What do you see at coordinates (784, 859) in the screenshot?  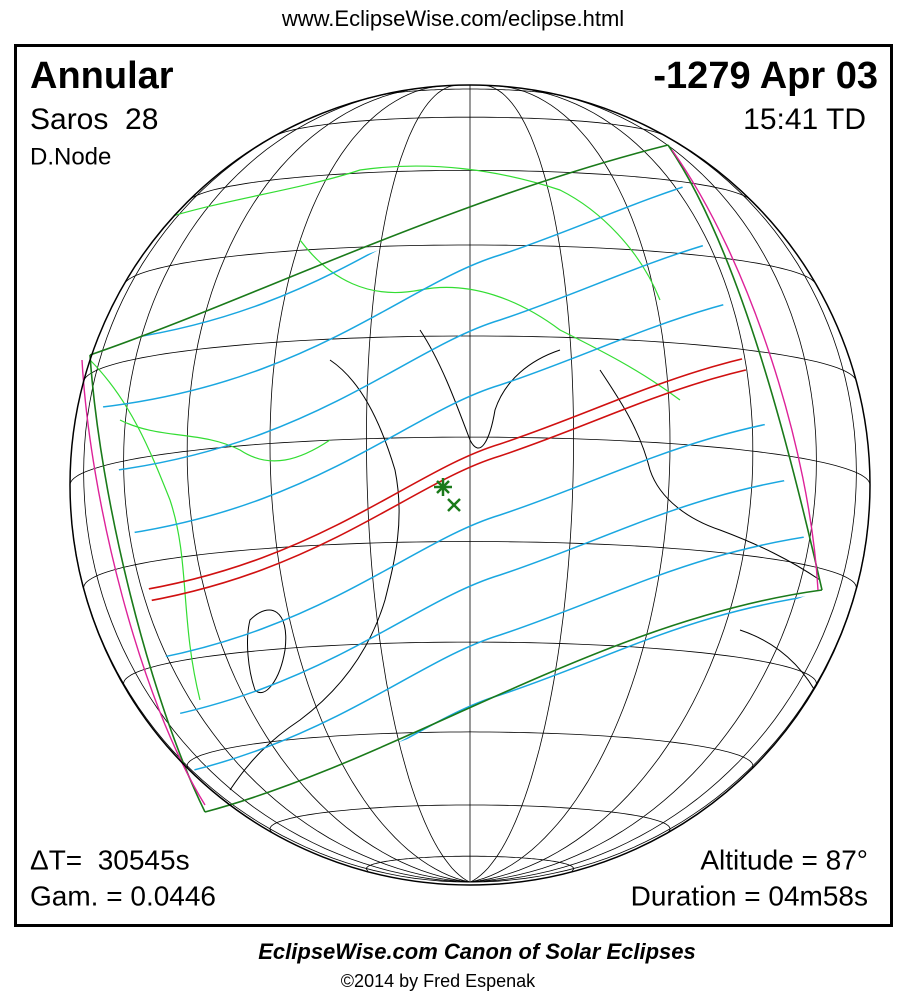 I see `altitude: Altitude = 87°` at bounding box center [784, 859].